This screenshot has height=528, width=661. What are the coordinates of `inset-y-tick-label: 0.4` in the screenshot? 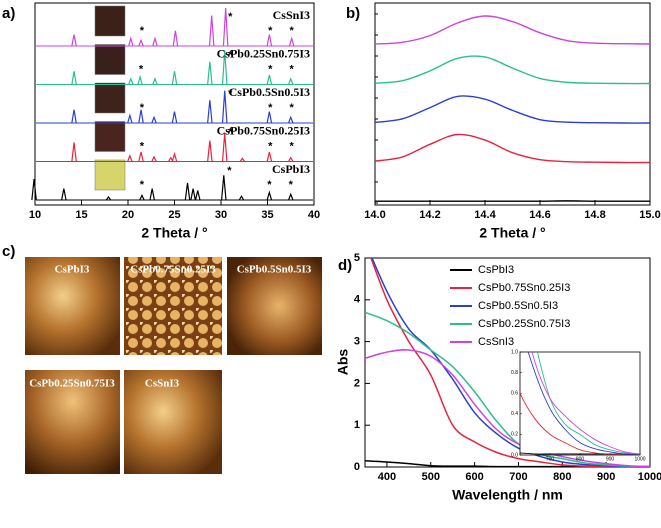 It's located at (514, 414).